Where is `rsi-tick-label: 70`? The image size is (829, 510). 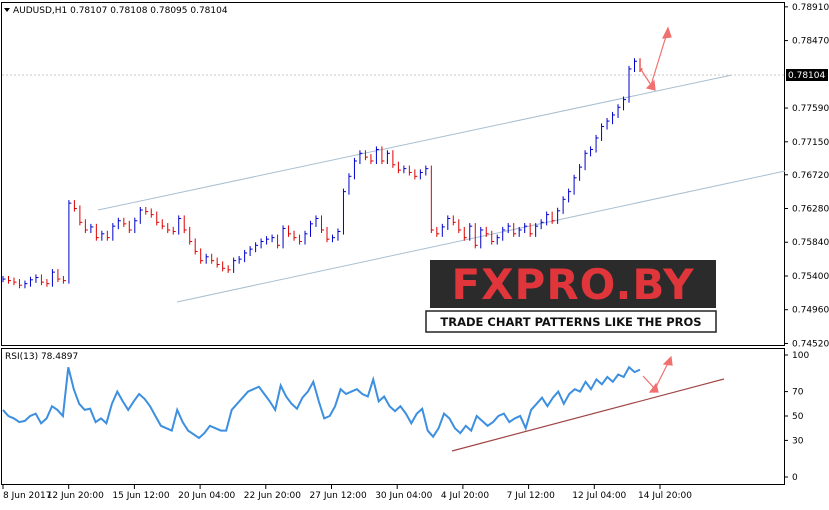
rsi-tick-label: 70 is located at coordinates (798, 393).